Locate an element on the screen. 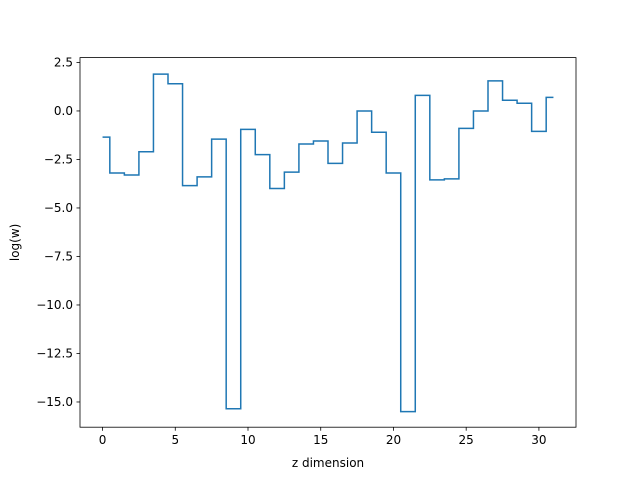 This screenshot has height=480, width=640. y-tick-label: −15.0 is located at coordinates (54, 402).